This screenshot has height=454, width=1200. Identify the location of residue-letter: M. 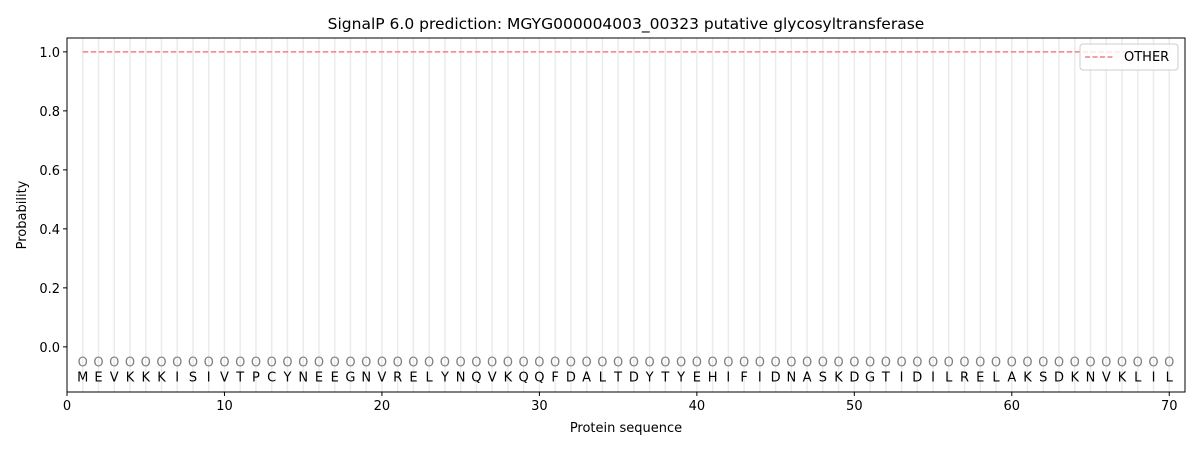
(82, 377).